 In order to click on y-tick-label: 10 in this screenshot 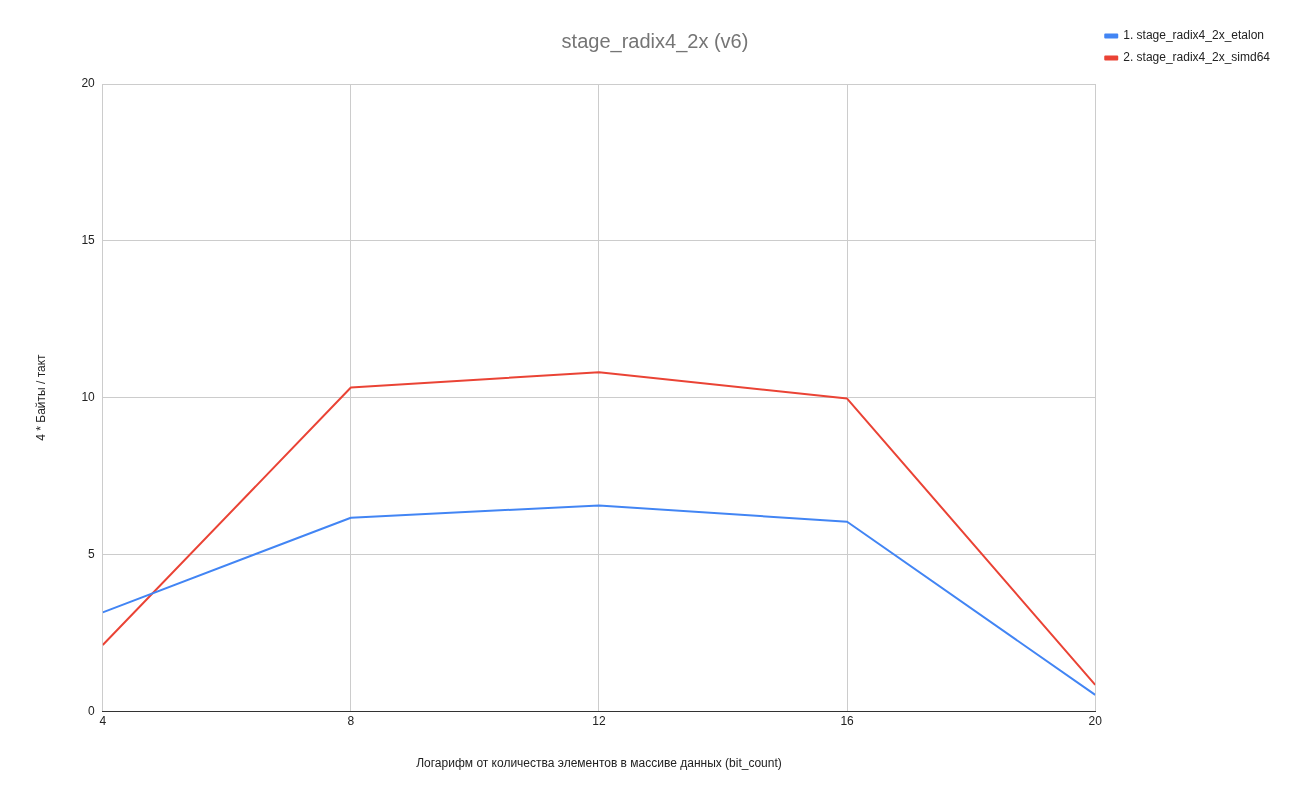, I will do `click(88, 396)`.